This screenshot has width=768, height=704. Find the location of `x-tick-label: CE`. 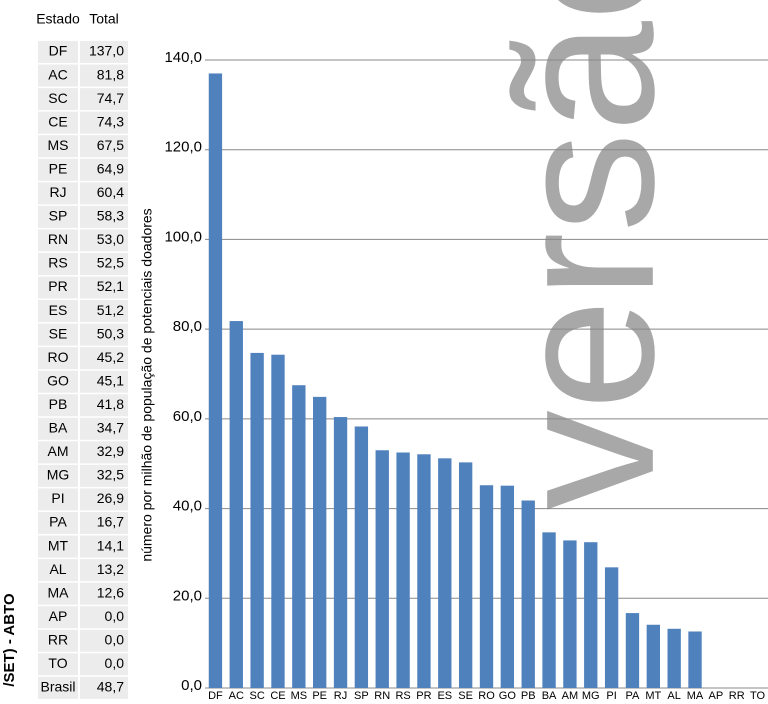

x-tick-label: CE is located at coordinates (277, 696).